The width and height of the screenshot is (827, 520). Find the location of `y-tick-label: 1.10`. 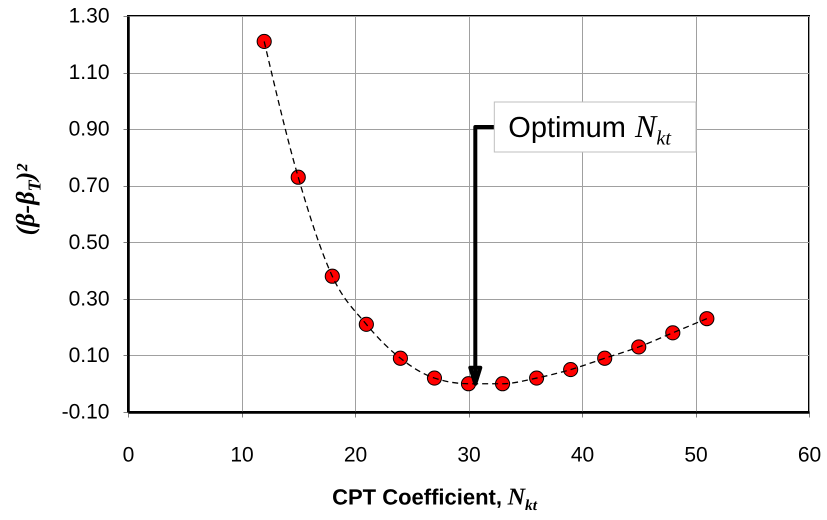

y-tick-label: 1.10 is located at coordinates (89, 72).